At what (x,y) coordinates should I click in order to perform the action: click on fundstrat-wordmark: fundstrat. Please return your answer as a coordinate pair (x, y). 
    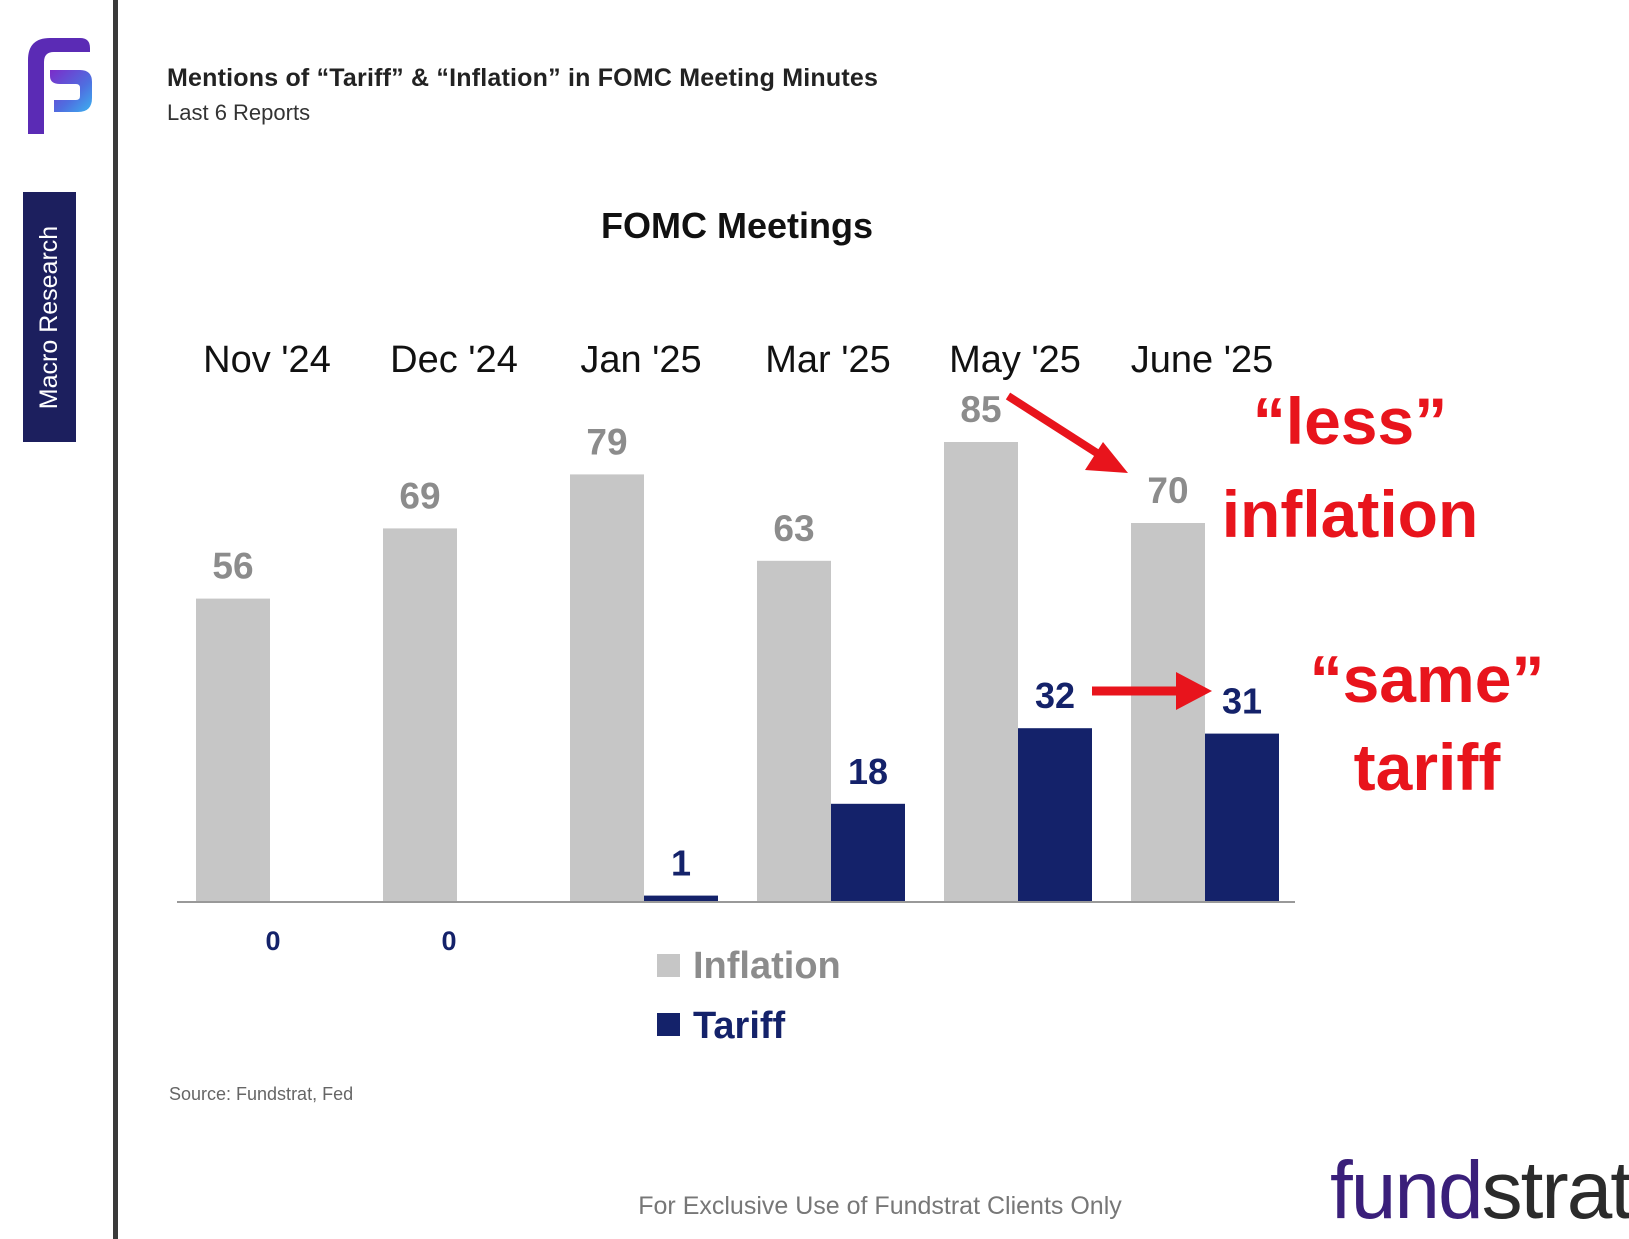
    Looking at the image, I should click on (1479, 1191).